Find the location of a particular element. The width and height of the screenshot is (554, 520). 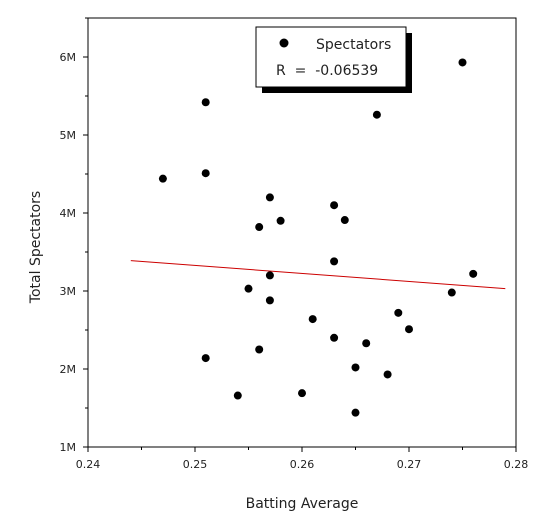

y-tick-label: 3M is located at coordinates (68, 291).